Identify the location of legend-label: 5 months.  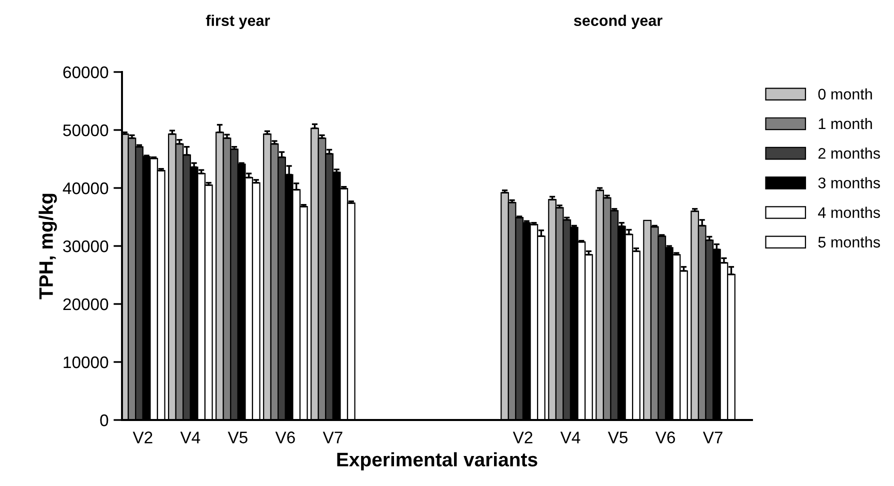
(849, 242).